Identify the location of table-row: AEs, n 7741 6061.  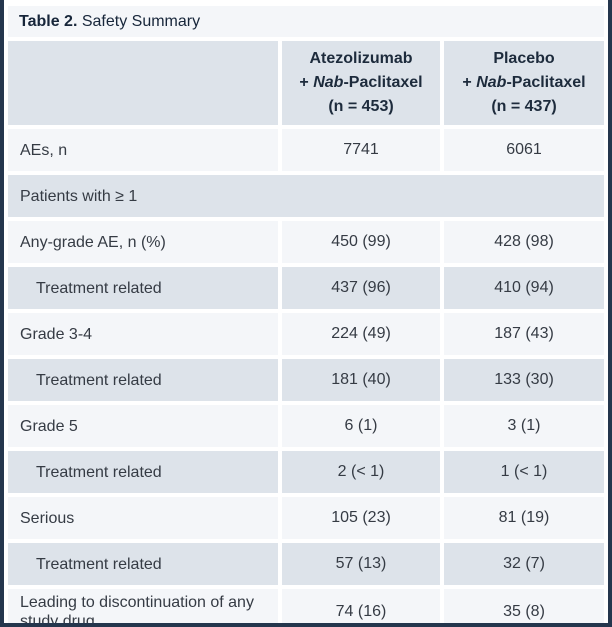
(306, 150).